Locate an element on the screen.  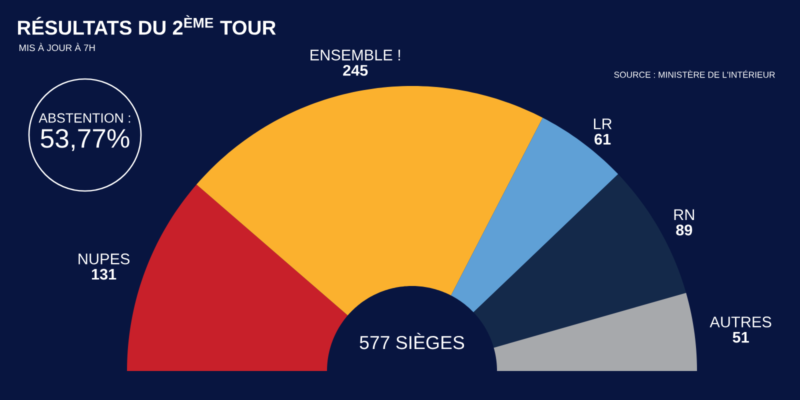
chart-title: RÉSULTATS DU 2$^{ÈME}$ TOUR is located at coordinates (147, 25).